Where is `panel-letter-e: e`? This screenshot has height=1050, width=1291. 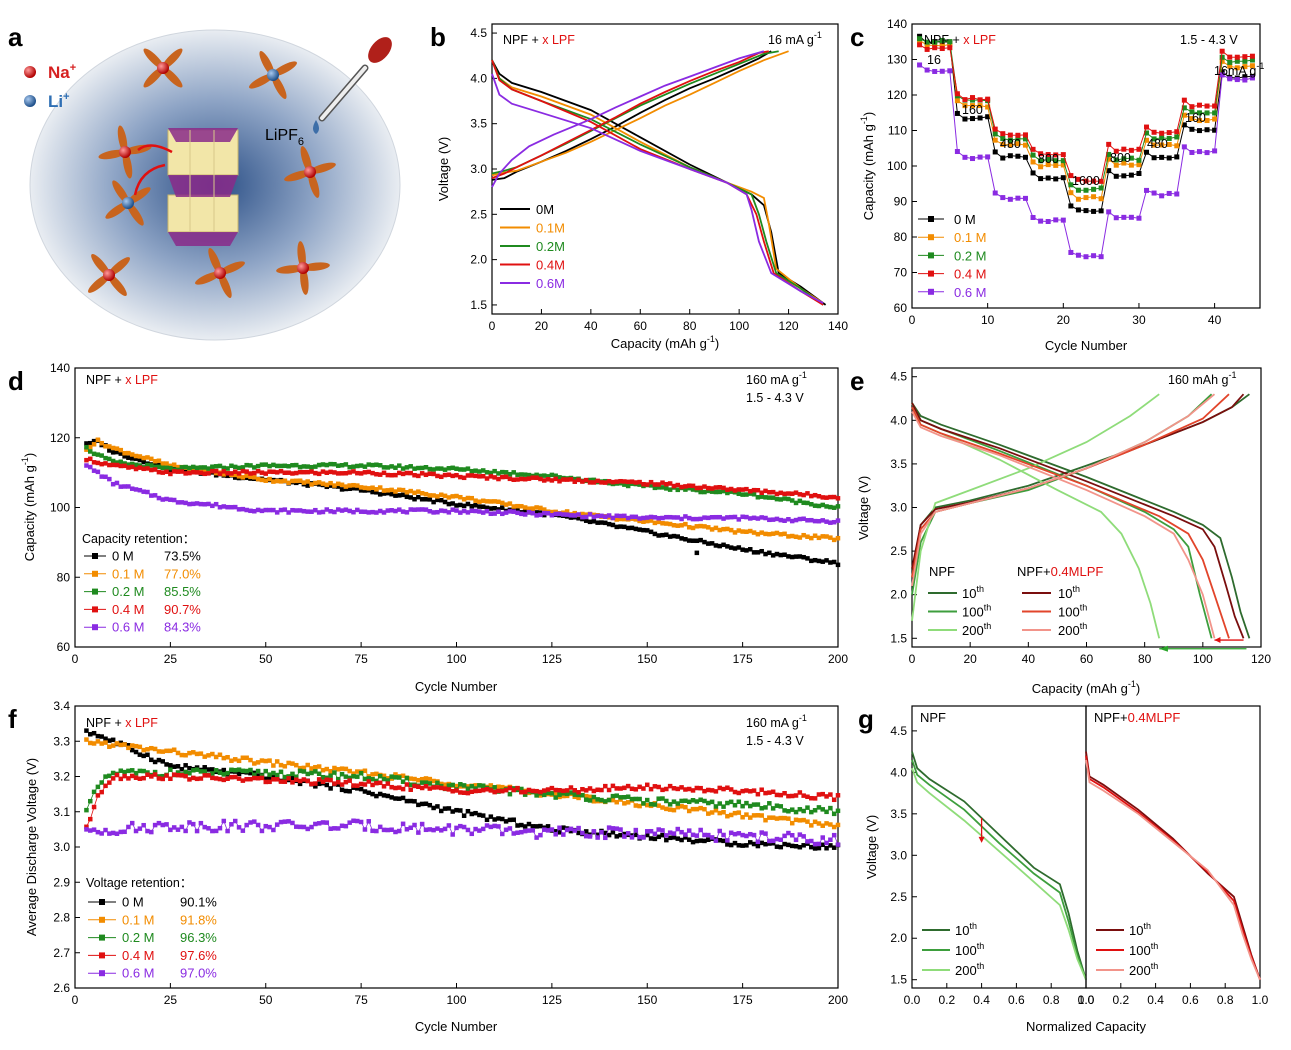 panel-letter-e: e is located at coordinates (857, 381).